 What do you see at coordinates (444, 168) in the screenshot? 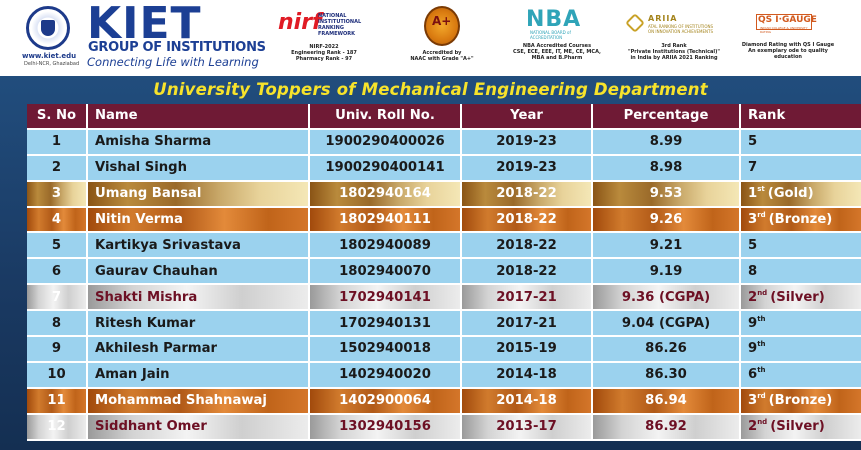
I see `table-row: 2 Vishal Singh 1900290400141 2019-23 8.98 7` at bounding box center [444, 168].